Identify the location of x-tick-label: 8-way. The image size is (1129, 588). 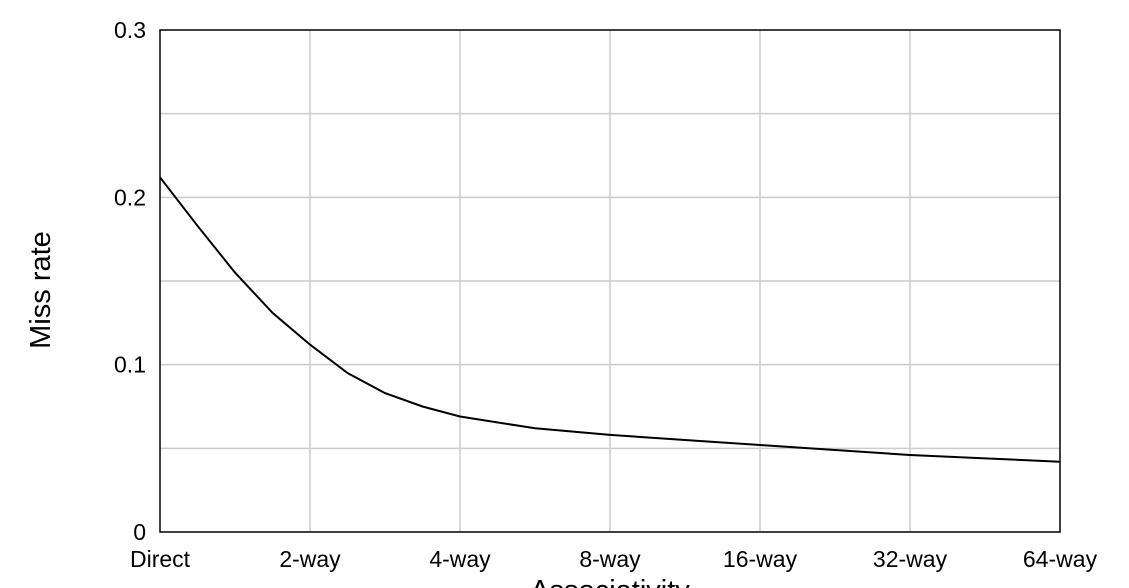
(610, 559).